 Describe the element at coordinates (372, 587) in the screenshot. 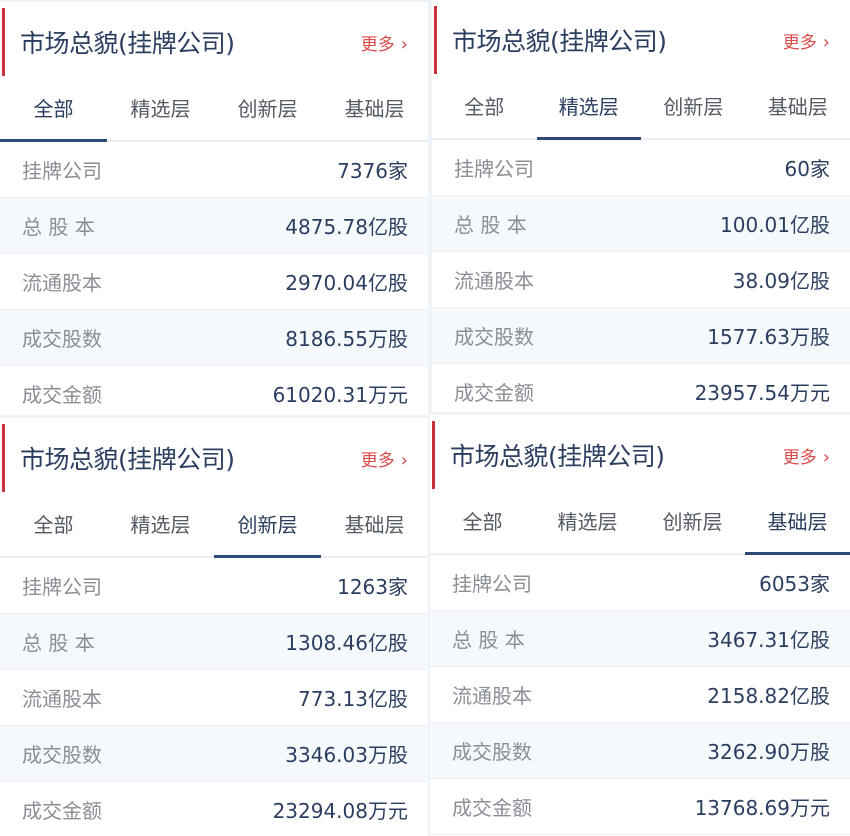

I see `stat-value: 1263家` at that location.